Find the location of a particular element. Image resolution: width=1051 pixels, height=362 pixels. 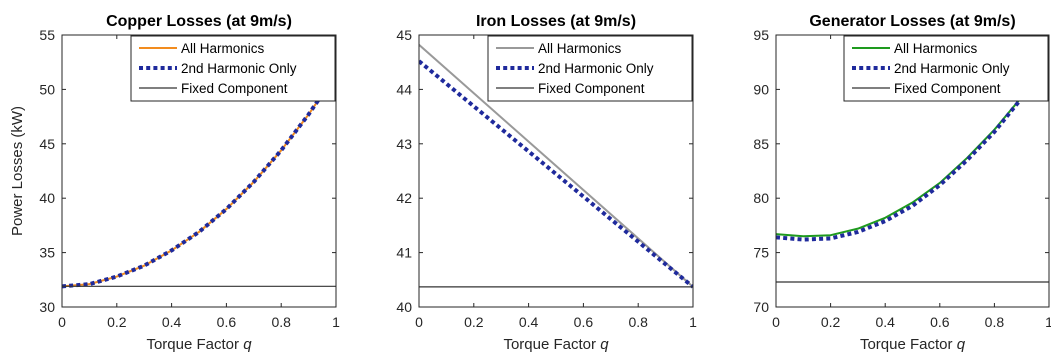

chart-title: Copper Losses (at 9m/s) is located at coordinates (199, 21).